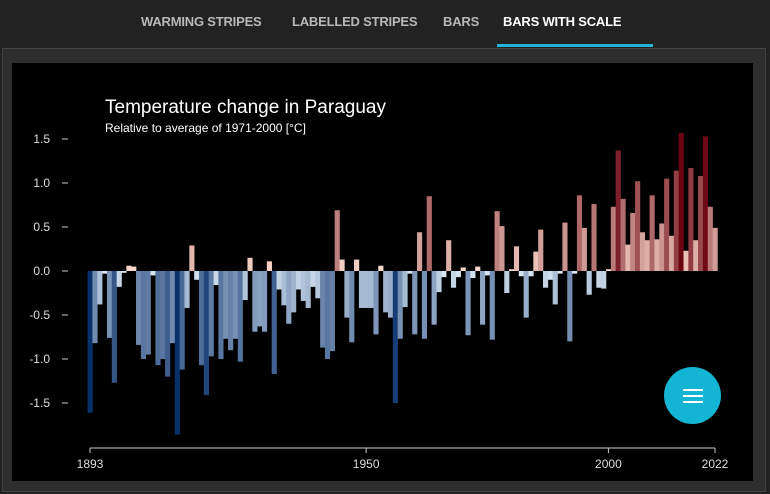 The height and width of the screenshot is (494, 770). I want to click on chart-title: Temperature change in Paraguay, so click(245, 107).